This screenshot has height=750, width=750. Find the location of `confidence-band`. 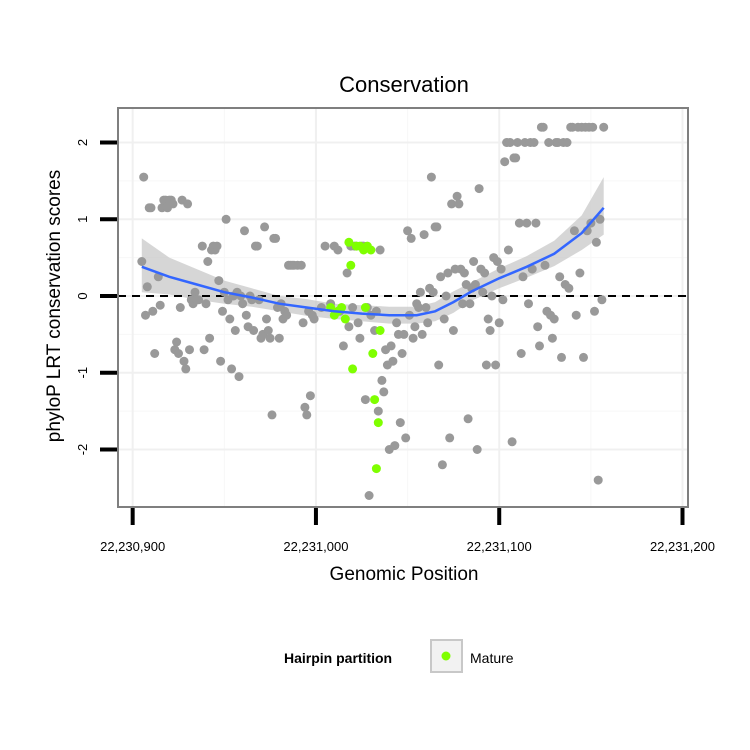

confidence-band is located at coordinates (372, 250).